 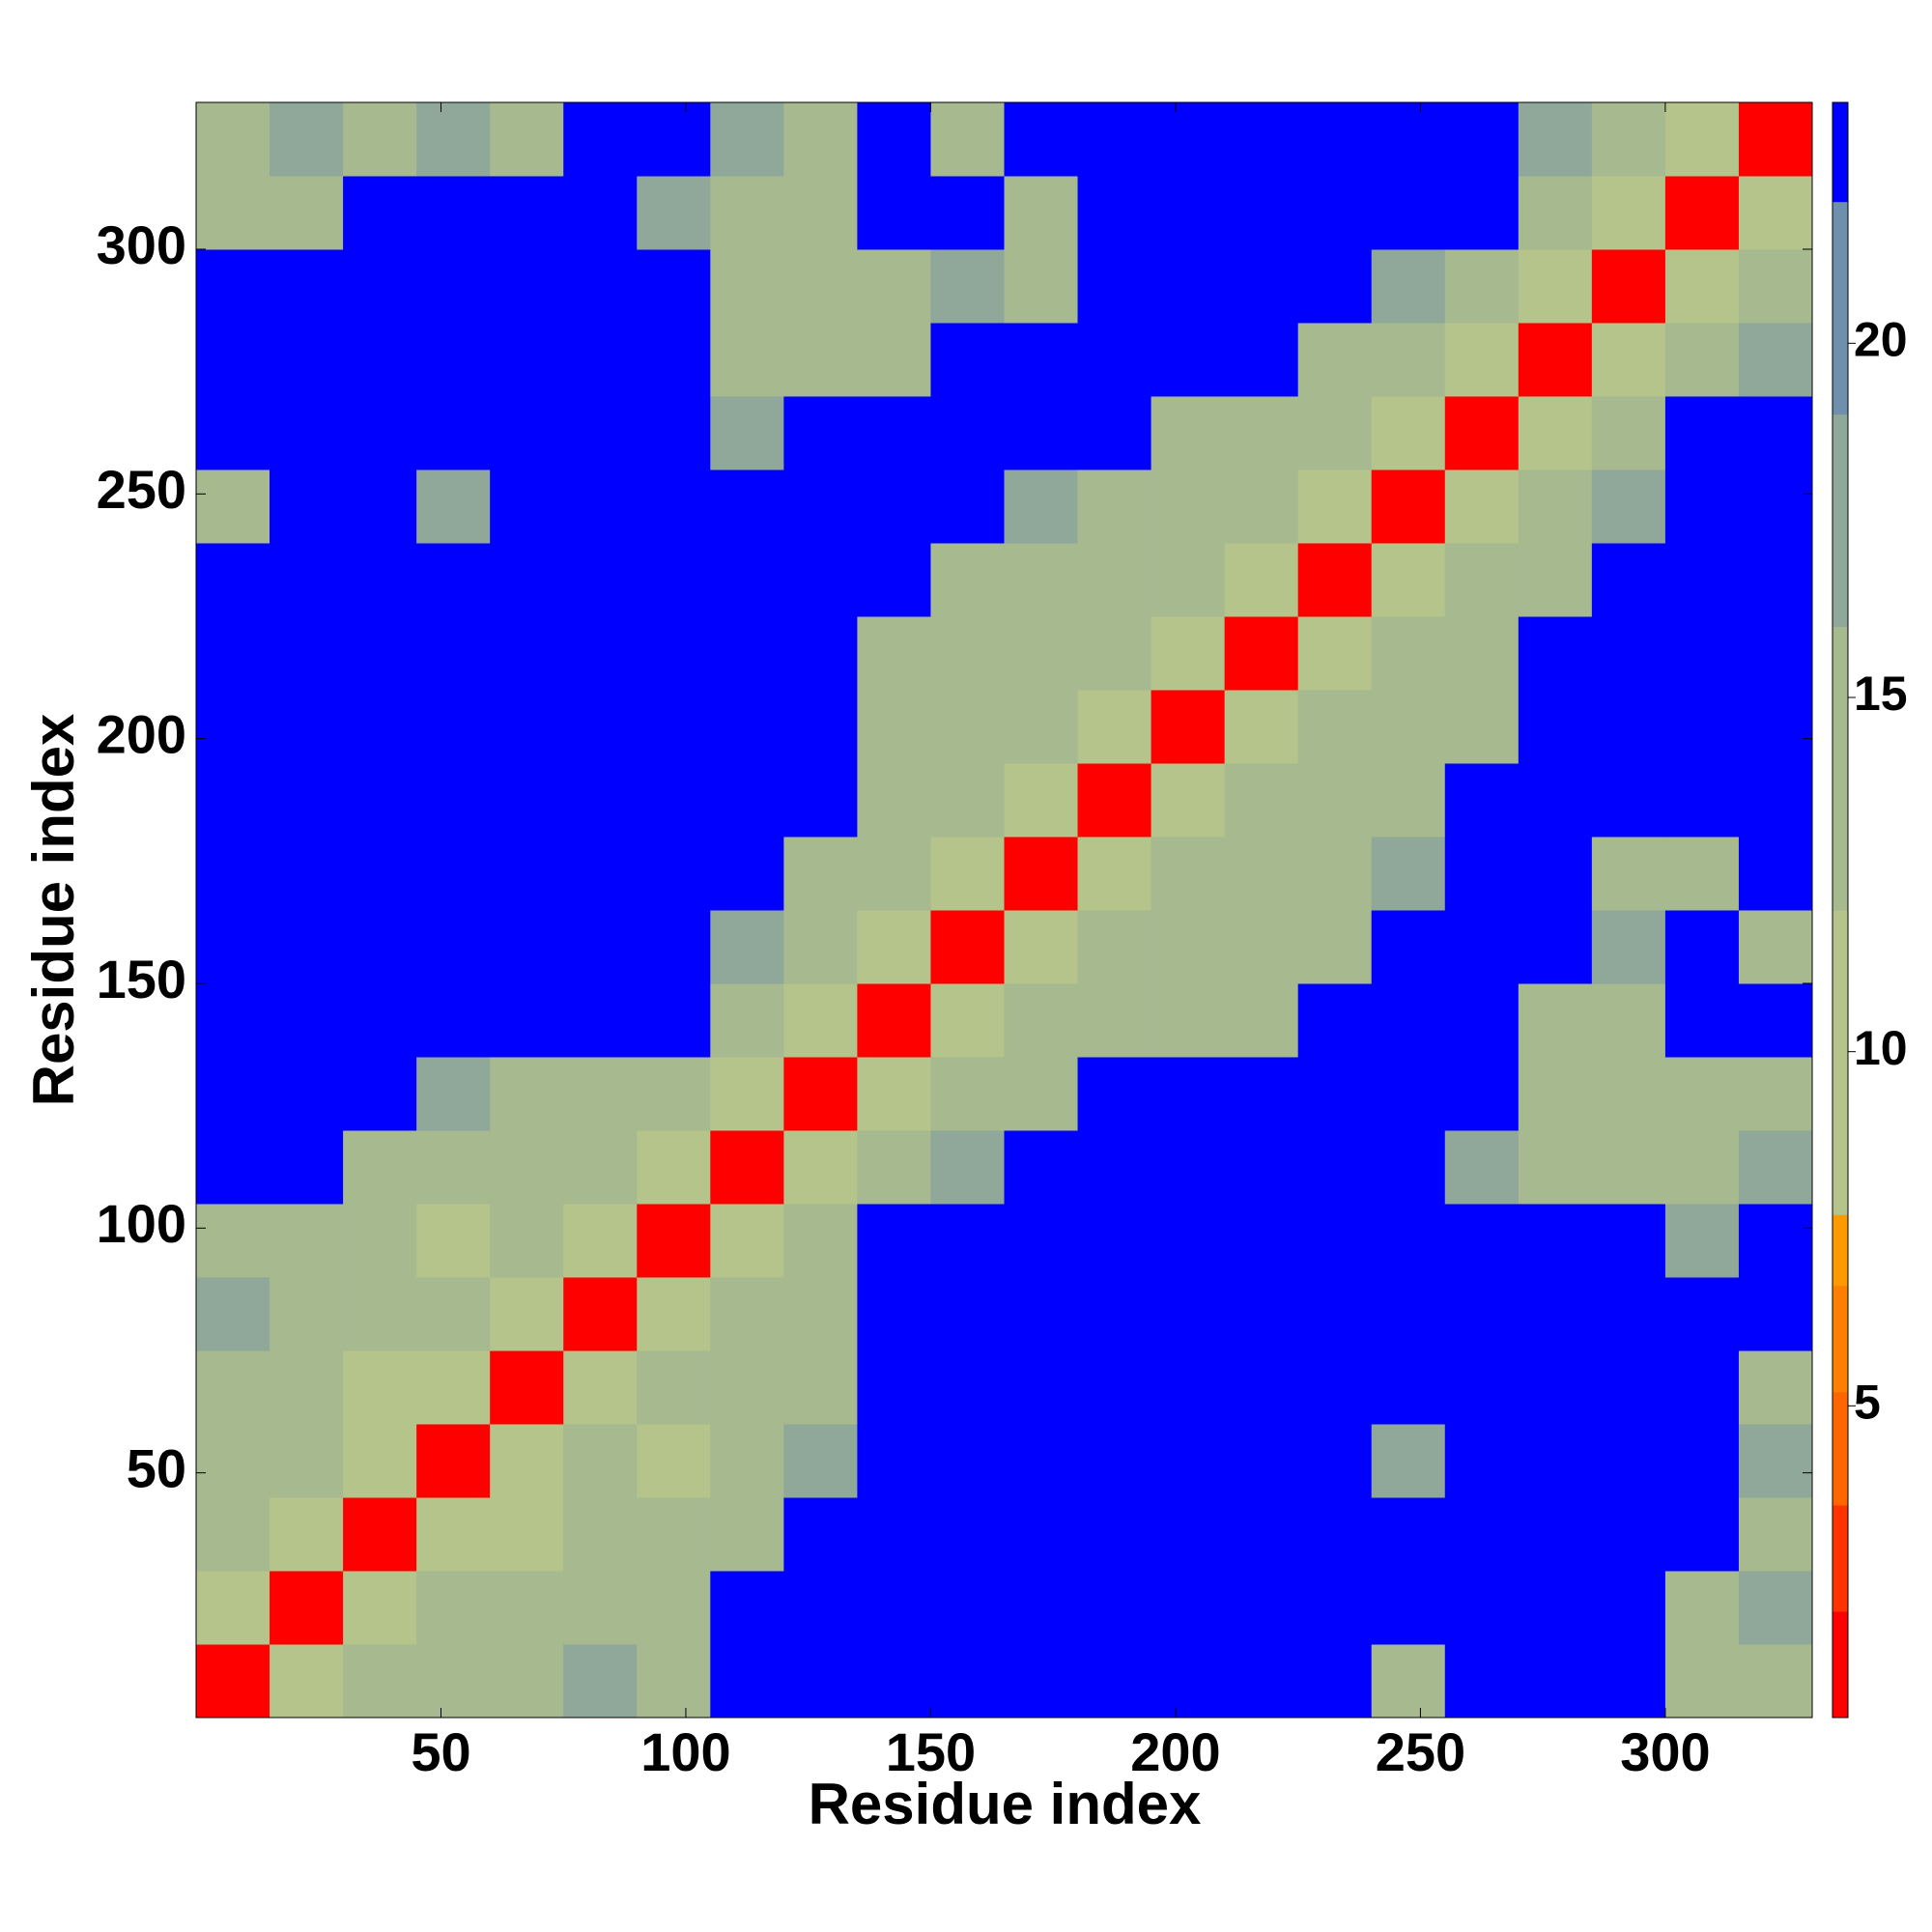 What do you see at coordinates (1420, 1751) in the screenshot?
I see `x-tick-label: 250` at bounding box center [1420, 1751].